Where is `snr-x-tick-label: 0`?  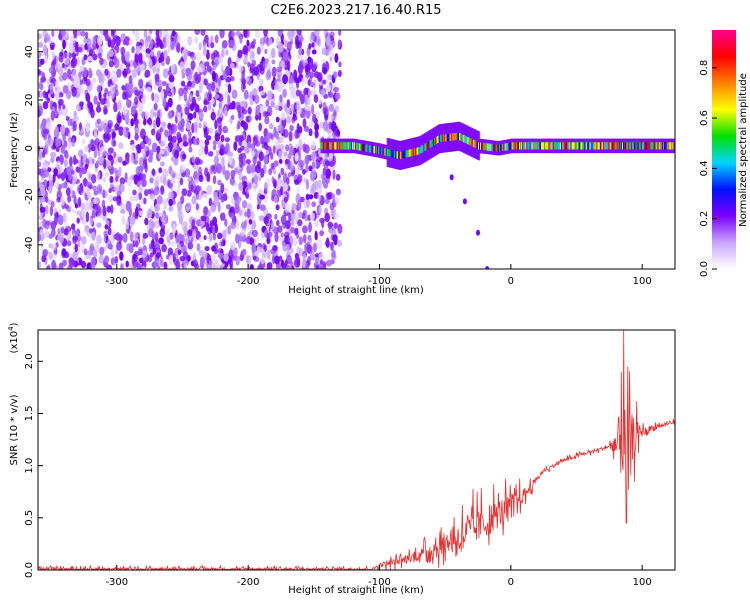
snr-x-tick-label: 0 is located at coordinates (511, 582).